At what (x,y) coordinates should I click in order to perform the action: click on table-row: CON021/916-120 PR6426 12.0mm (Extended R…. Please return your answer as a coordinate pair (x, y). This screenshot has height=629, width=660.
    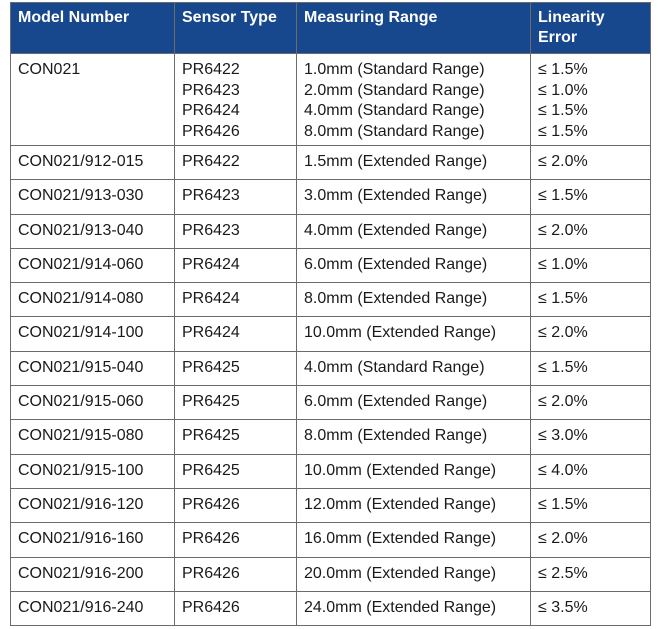
    Looking at the image, I should click on (330, 505).